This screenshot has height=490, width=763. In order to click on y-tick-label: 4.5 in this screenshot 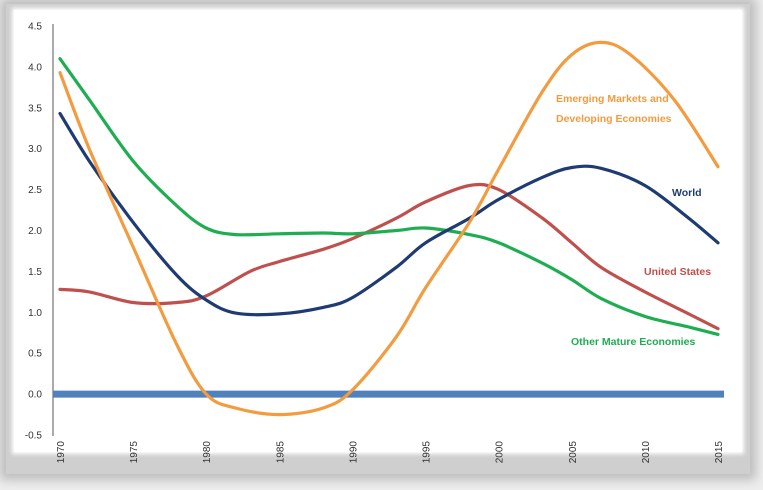, I will do `click(35, 27)`.